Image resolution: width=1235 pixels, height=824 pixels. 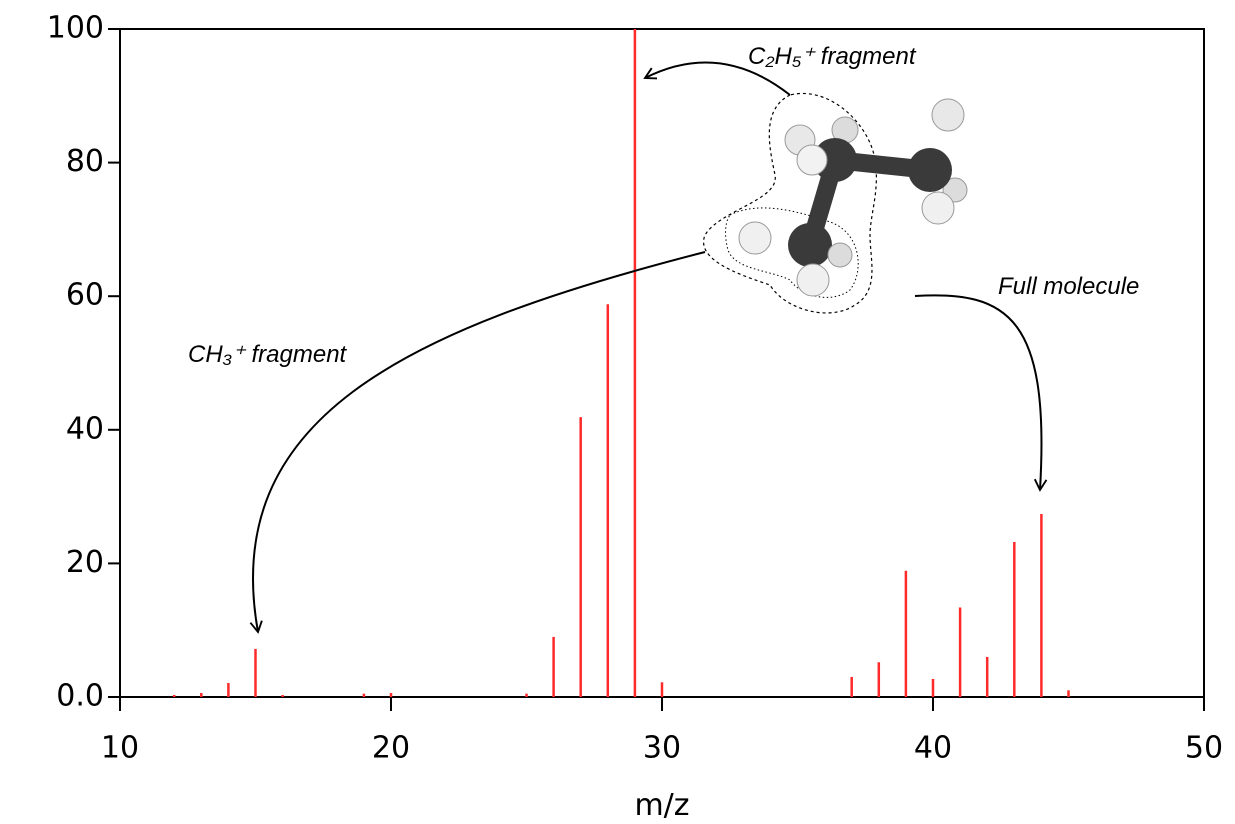 What do you see at coordinates (933, 748) in the screenshot?
I see `x-tick-label: 40` at bounding box center [933, 748].